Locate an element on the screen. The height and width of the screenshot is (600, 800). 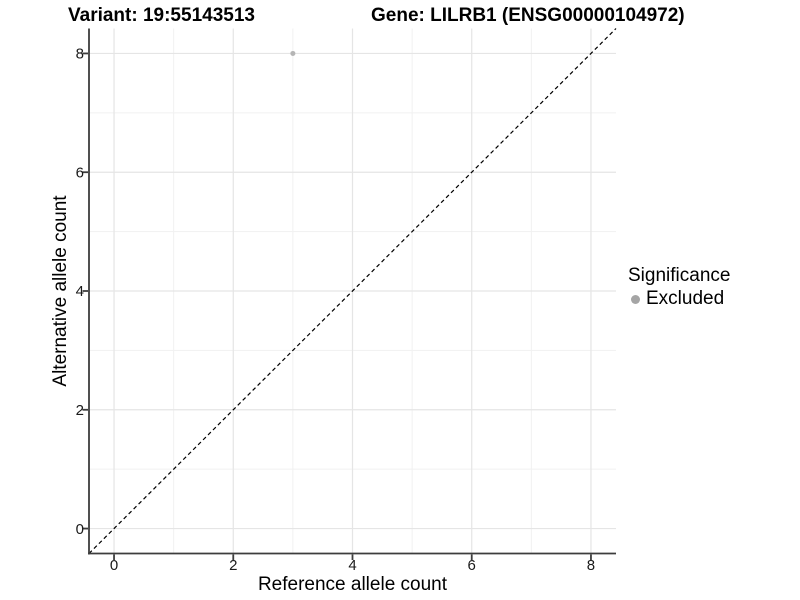
y-tick-label: 2 is located at coordinates (80, 410).